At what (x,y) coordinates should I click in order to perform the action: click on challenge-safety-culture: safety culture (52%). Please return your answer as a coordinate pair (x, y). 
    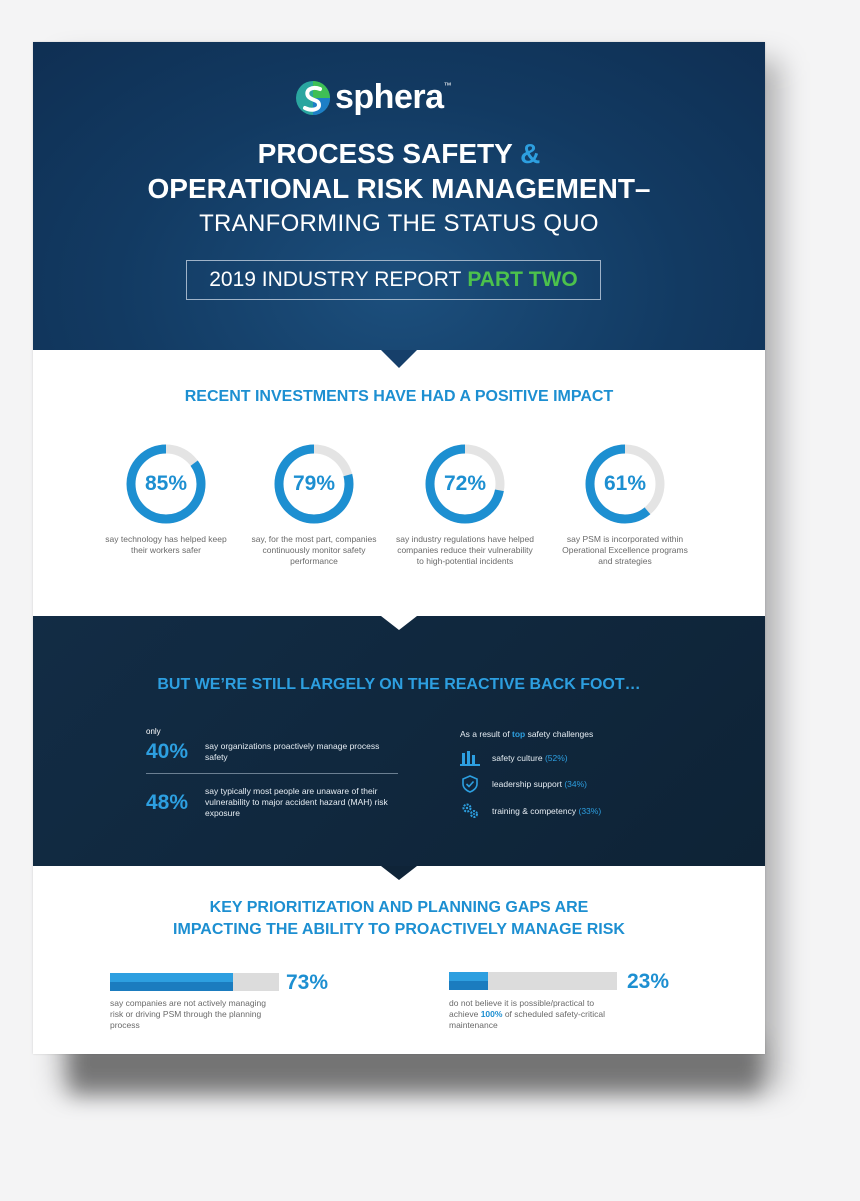
    Looking at the image, I should click on (514, 758).